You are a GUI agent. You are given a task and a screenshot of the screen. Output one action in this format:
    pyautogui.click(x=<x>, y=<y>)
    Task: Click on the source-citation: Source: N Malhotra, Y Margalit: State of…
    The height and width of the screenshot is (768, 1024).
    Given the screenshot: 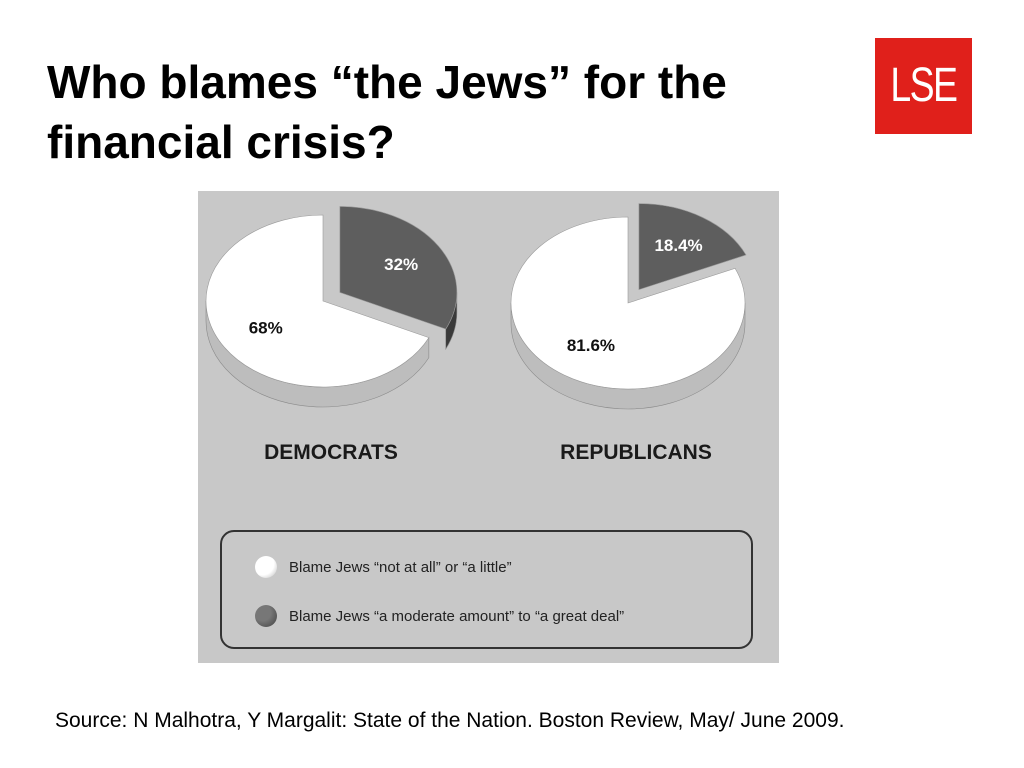 What is the action you would take?
    pyautogui.click(x=450, y=720)
    